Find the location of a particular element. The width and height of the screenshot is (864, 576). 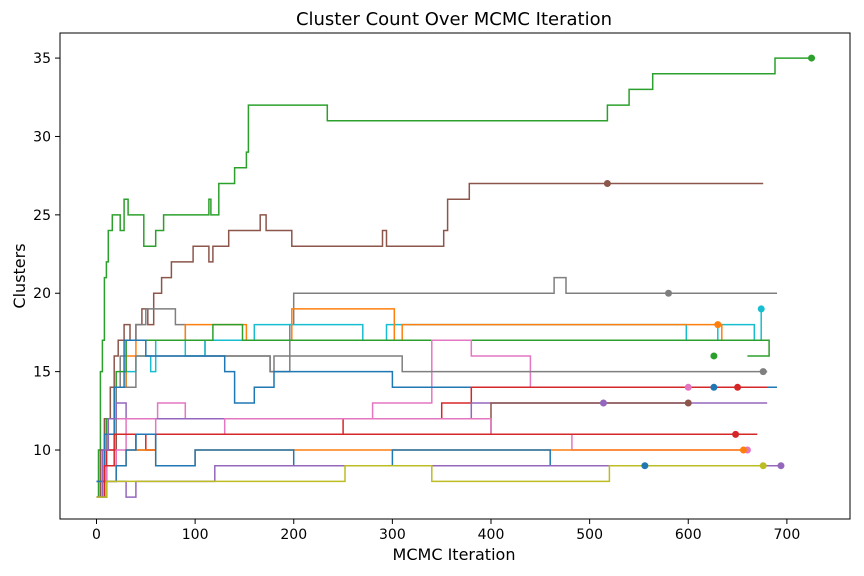

x-tick-label: 400 is located at coordinates (491, 535).